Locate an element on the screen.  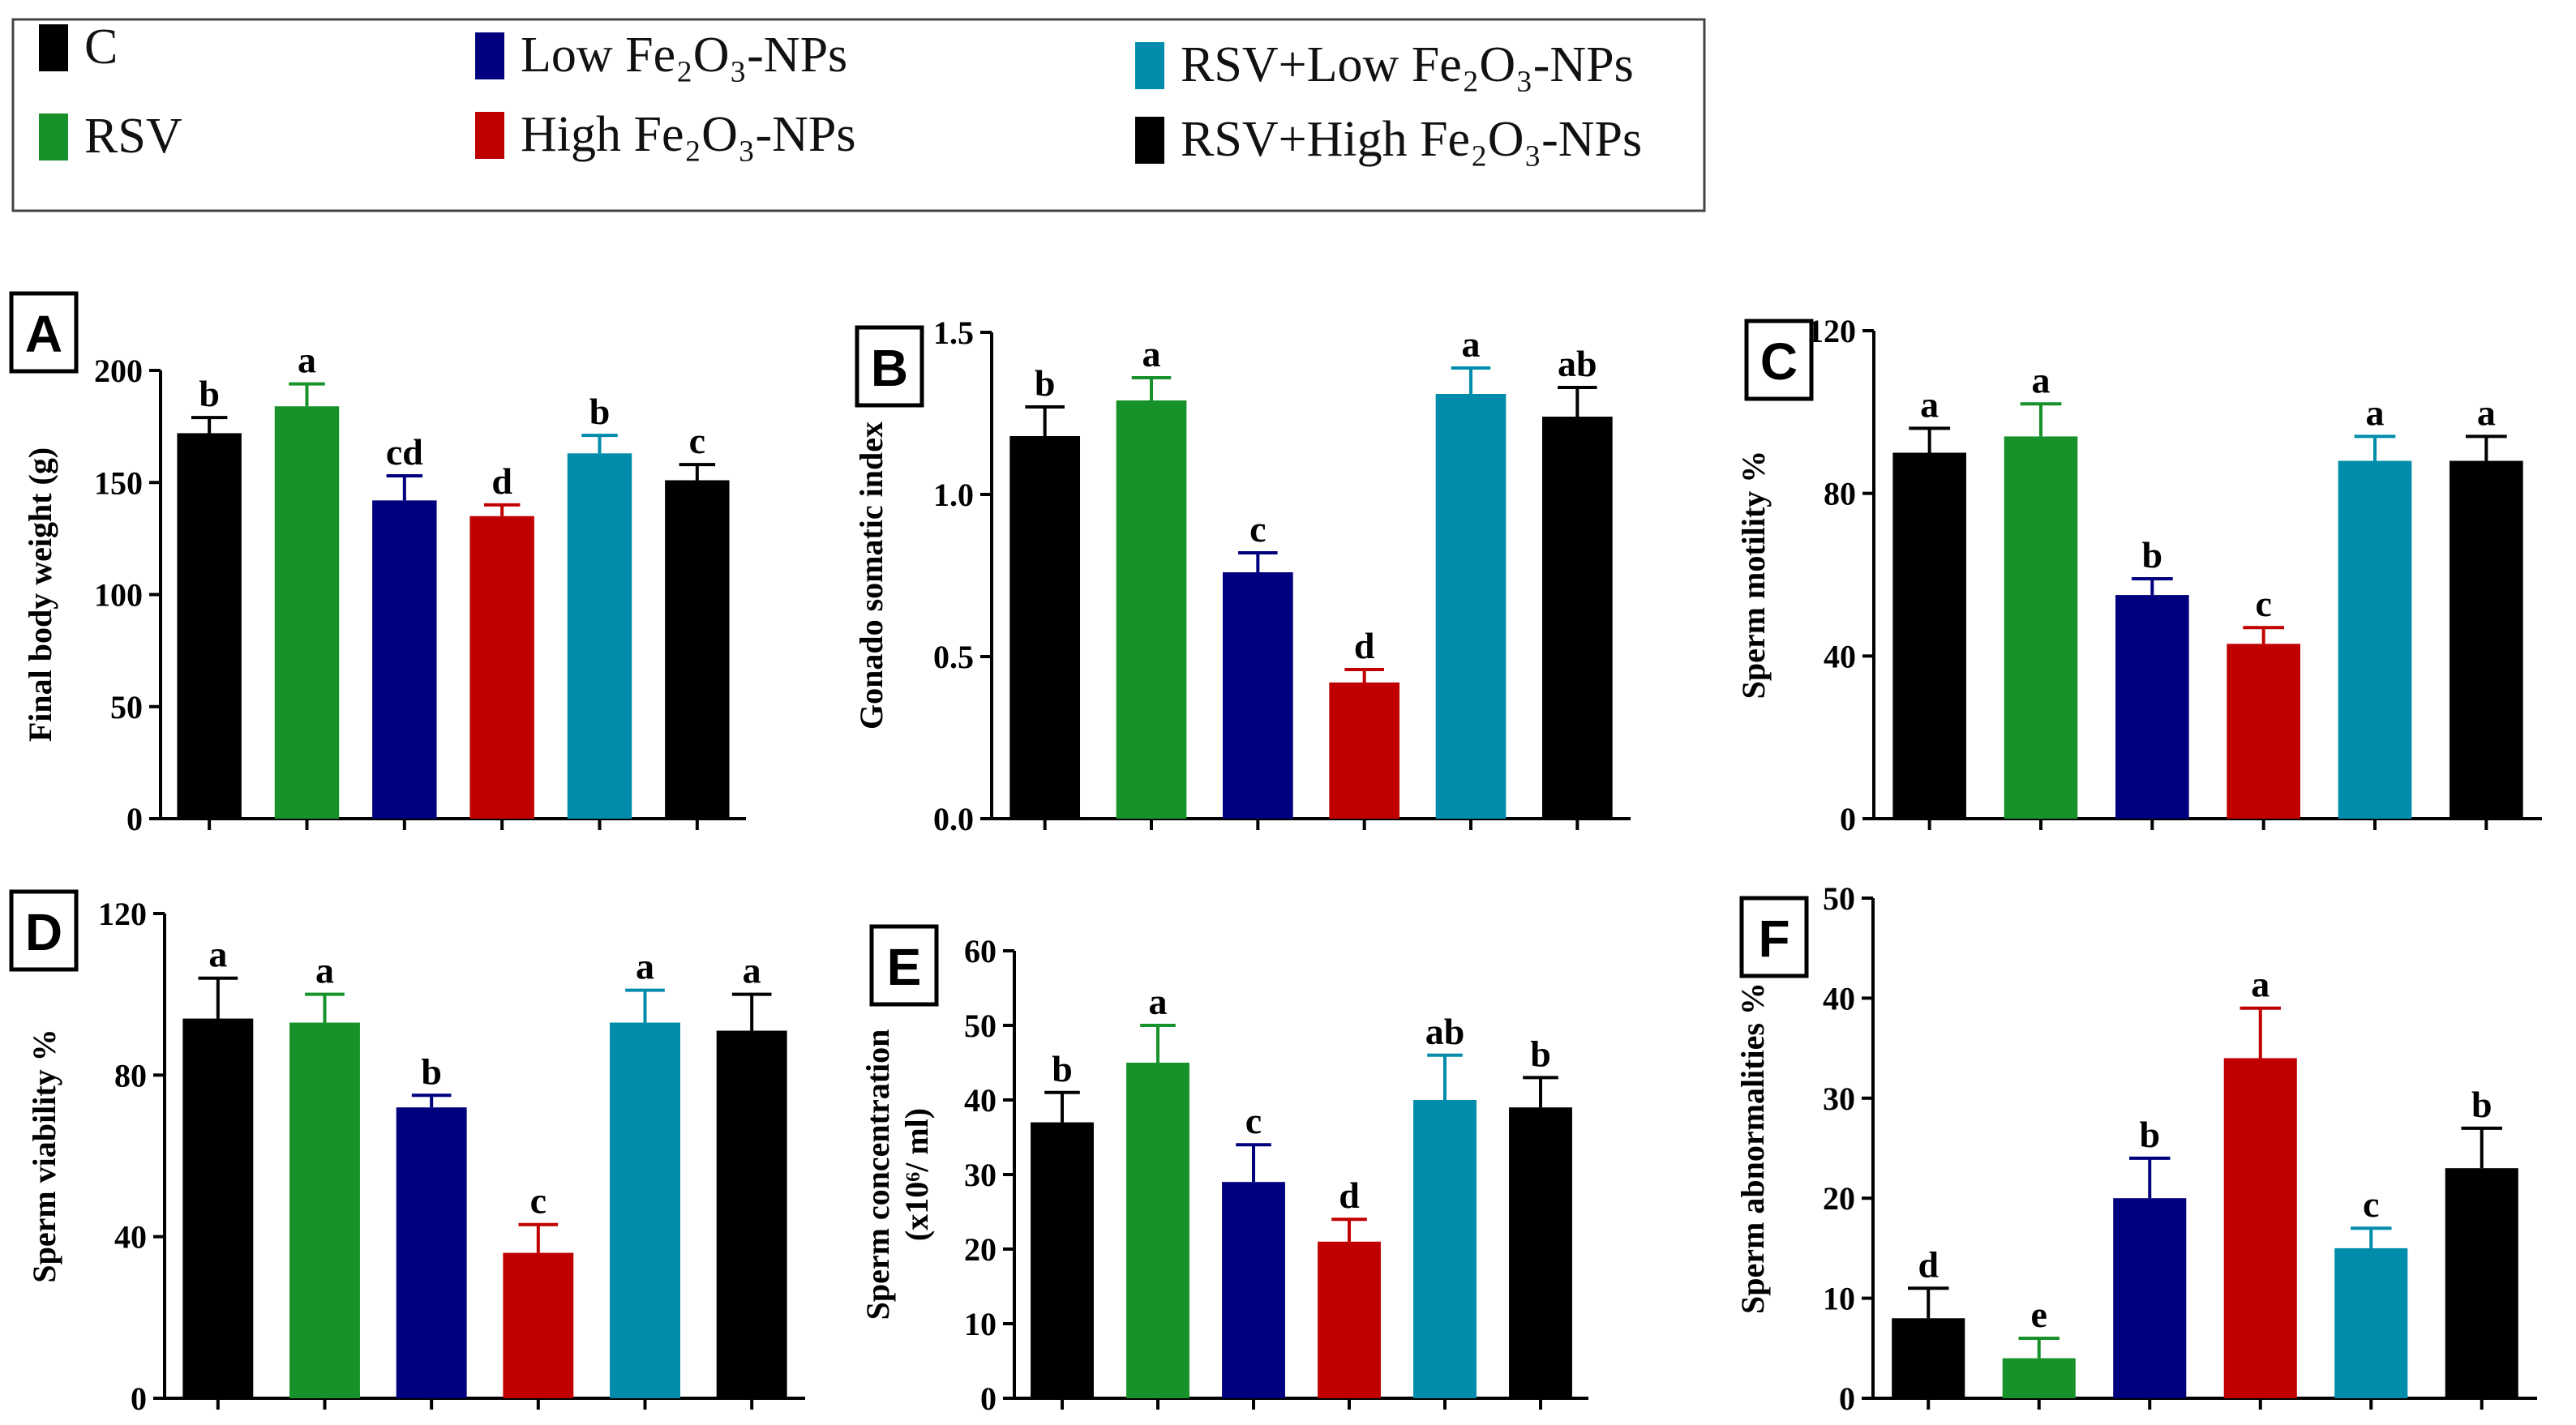
legend-label: High Fe₂O₃-NPs is located at coordinates (688, 134).